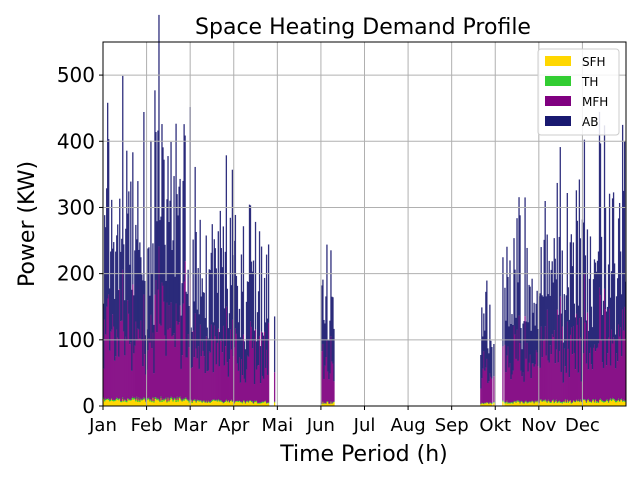 This screenshot has height=480, width=640. Describe the element at coordinates (582, 425) in the screenshot. I see `x-tick-label: Dec` at that location.